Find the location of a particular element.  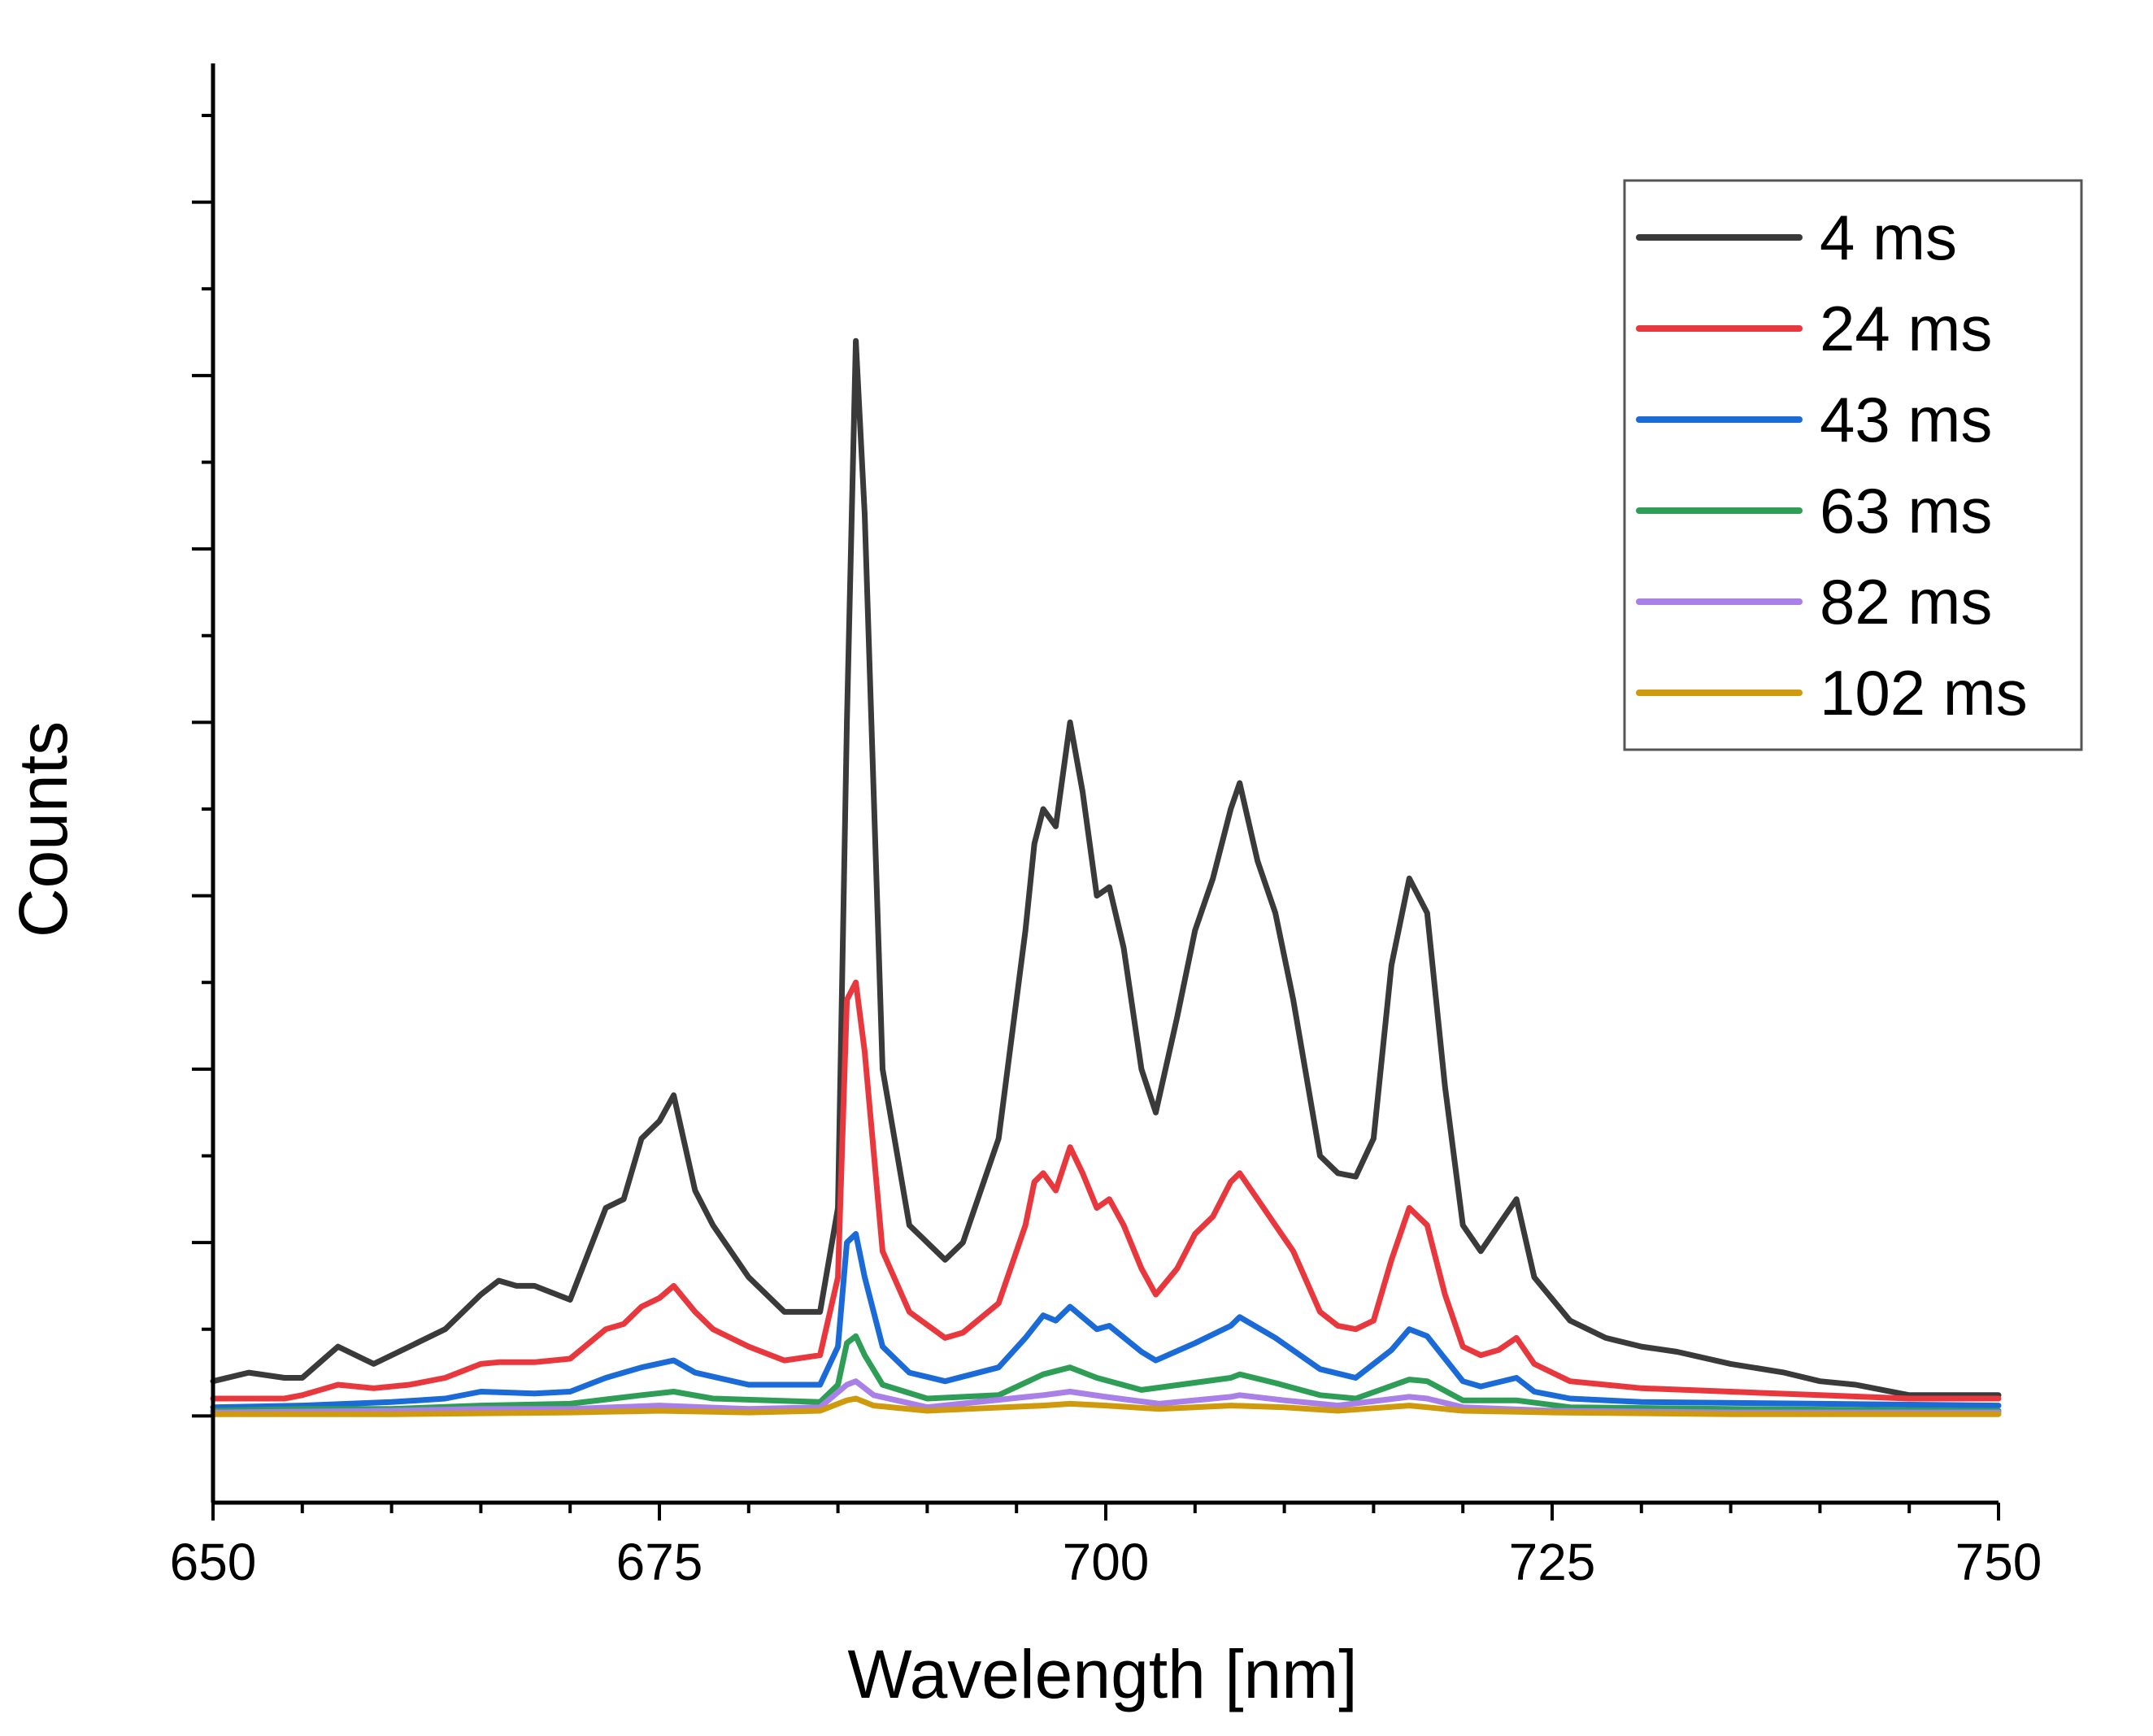

x-tick-label: 725 is located at coordinates (1552, 1562).